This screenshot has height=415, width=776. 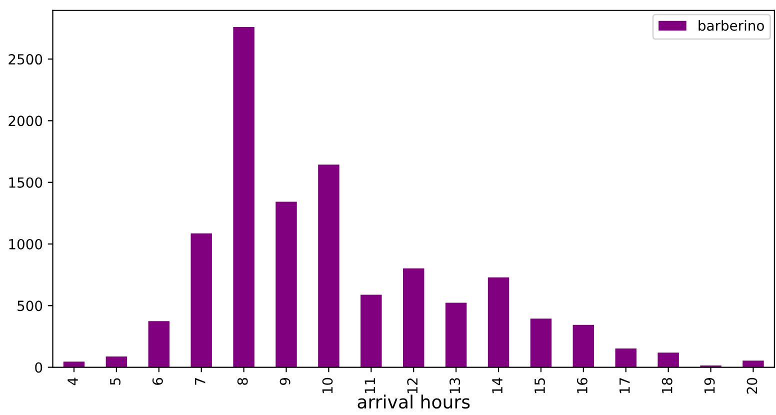 I want to click on x-tick-label: 5, so click(x=115, y=381).